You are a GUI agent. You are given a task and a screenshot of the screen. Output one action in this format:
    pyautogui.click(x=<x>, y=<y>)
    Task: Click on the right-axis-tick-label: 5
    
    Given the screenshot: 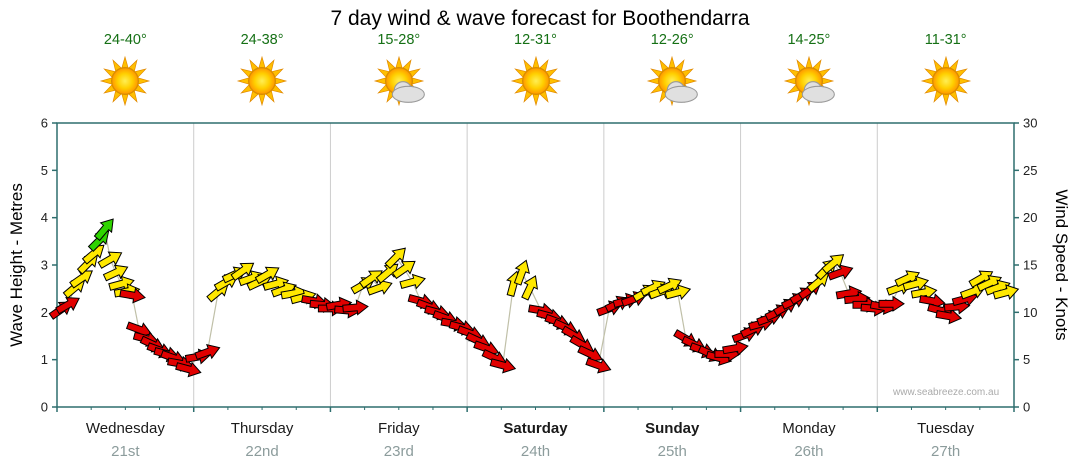 What is the action you would take?
    pyautogui.click(x=1026, y=359)
    